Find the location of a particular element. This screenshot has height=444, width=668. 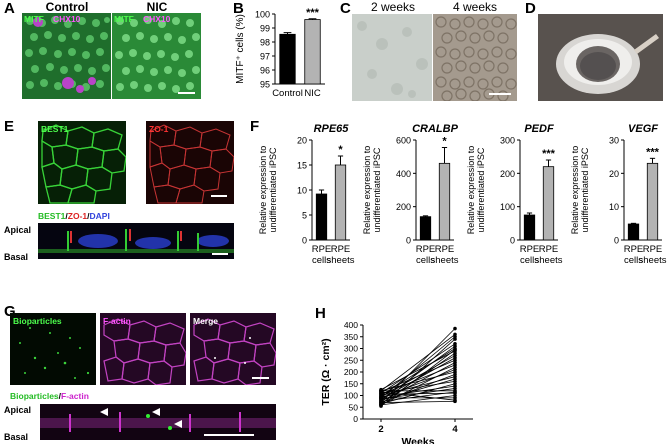

panel-label-d: D is located at coordinates (530, 8).